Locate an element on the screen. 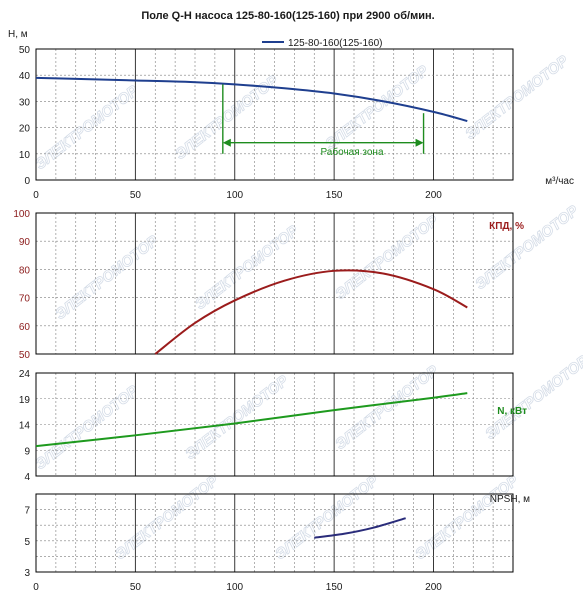 Image resolution: width=583 pixels, height=600 pixels. y-tick-label: 90 is located at coordinates (25, 242).